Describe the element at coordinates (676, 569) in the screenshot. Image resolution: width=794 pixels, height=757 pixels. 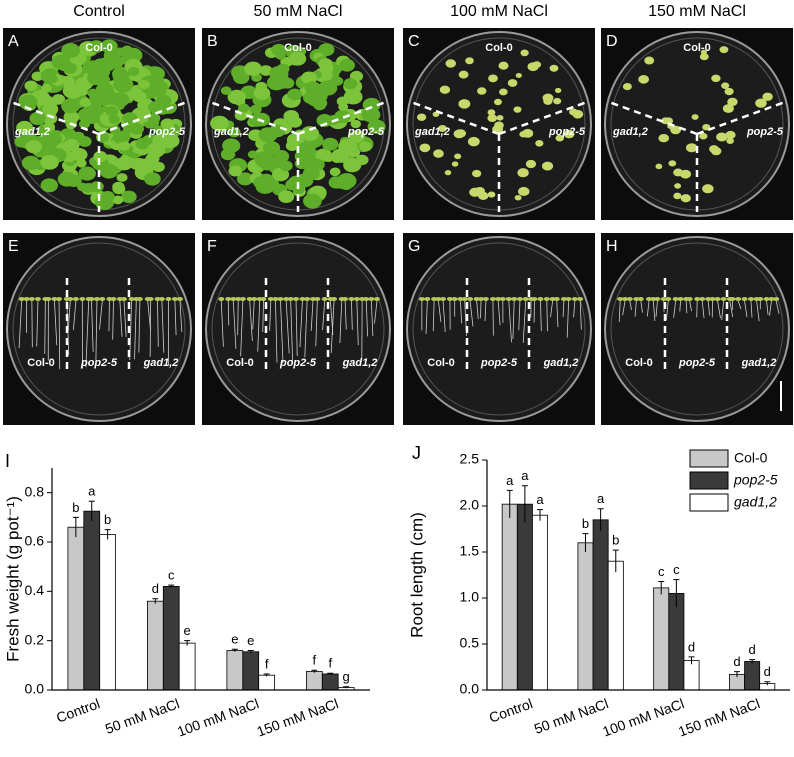
I see `significance-letter: c` at that location.